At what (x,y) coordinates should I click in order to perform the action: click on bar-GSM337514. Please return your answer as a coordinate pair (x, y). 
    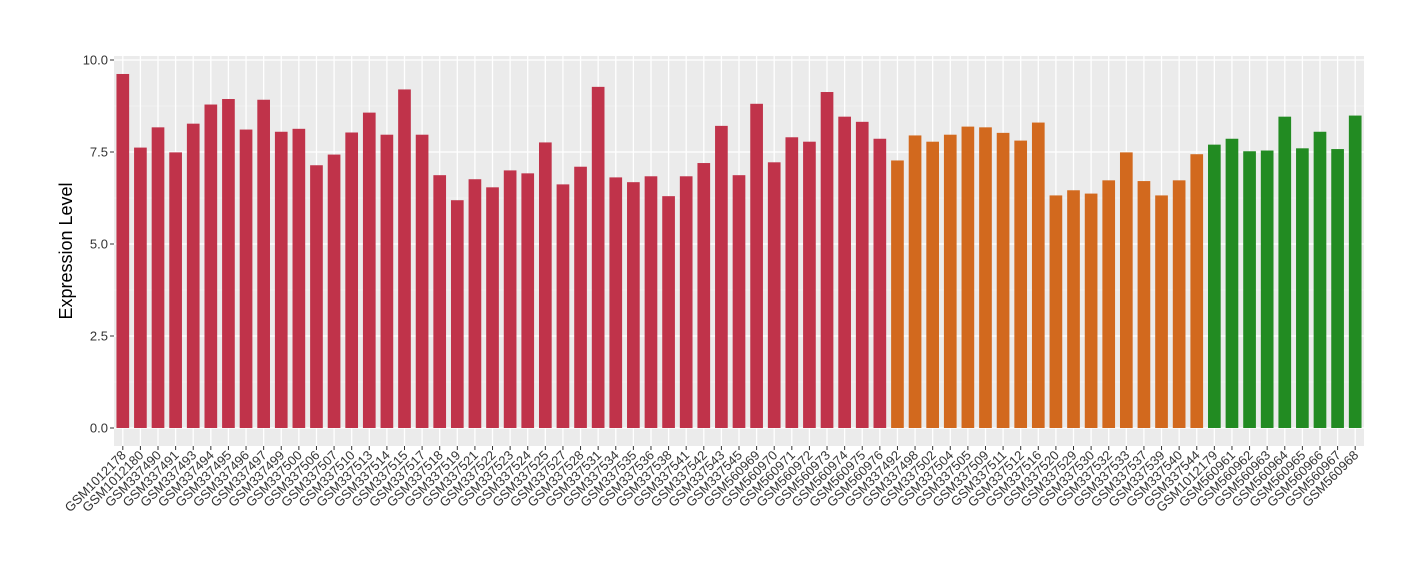
    Looking at the image, I should click on (387, 281).